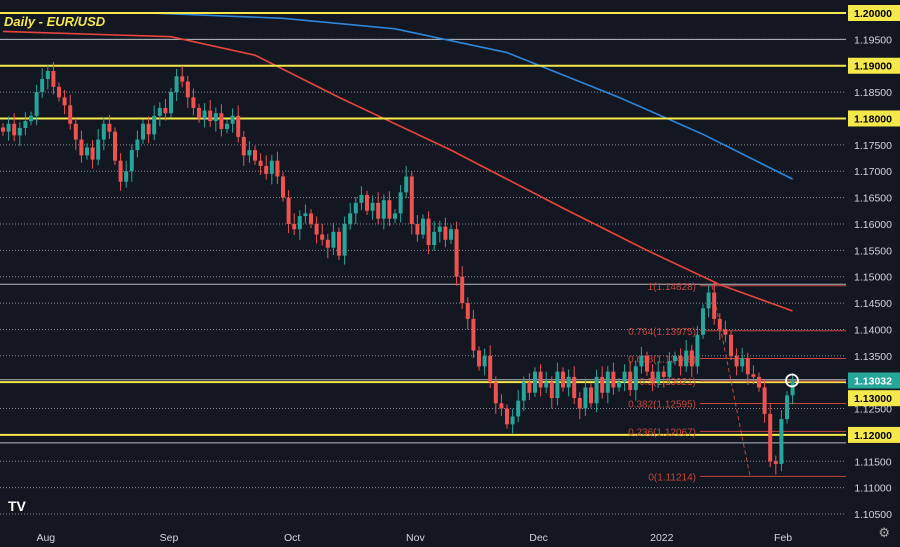  What do you see at coordinates (662, 538) in the screenshot?
I see `x-tick-label: 2022` at bounding box center [662, 538].